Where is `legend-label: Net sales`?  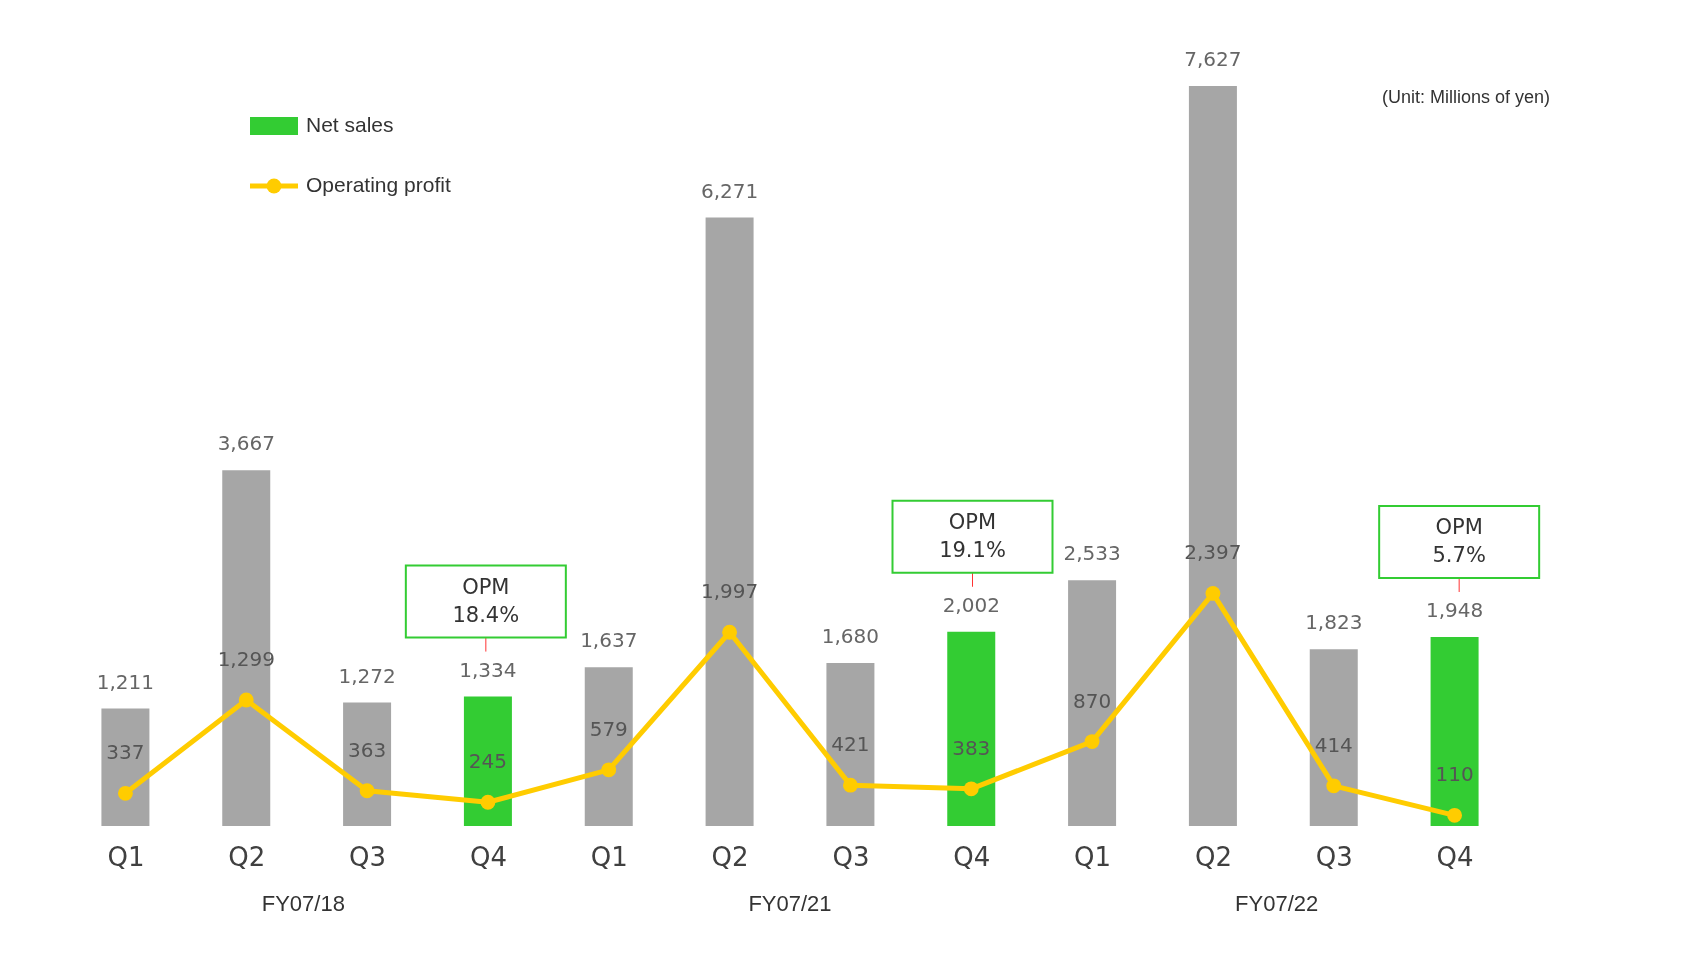
legend-label: Net sales is located at coordinates (350, 124).